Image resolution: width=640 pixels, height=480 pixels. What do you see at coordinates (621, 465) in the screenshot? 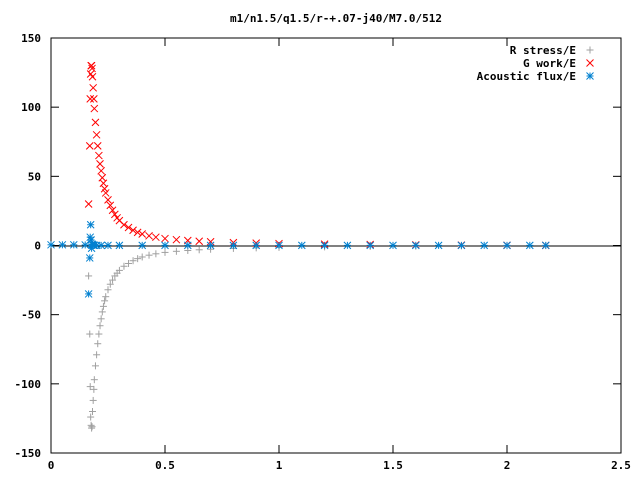
I see `x-tick-label: 2.5` at bounding box center [621, 465].